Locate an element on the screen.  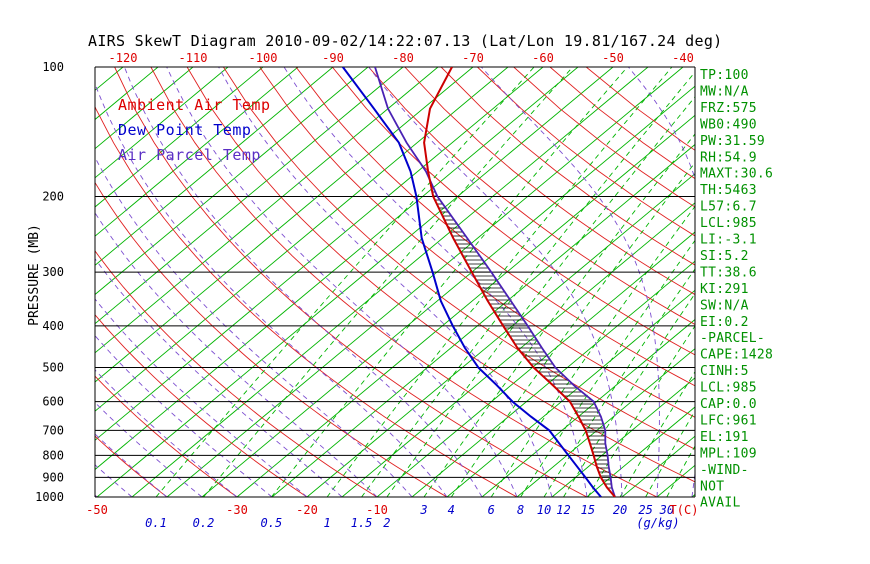
top-temp-tick-label: -40 is located at coordinates (683, 58).